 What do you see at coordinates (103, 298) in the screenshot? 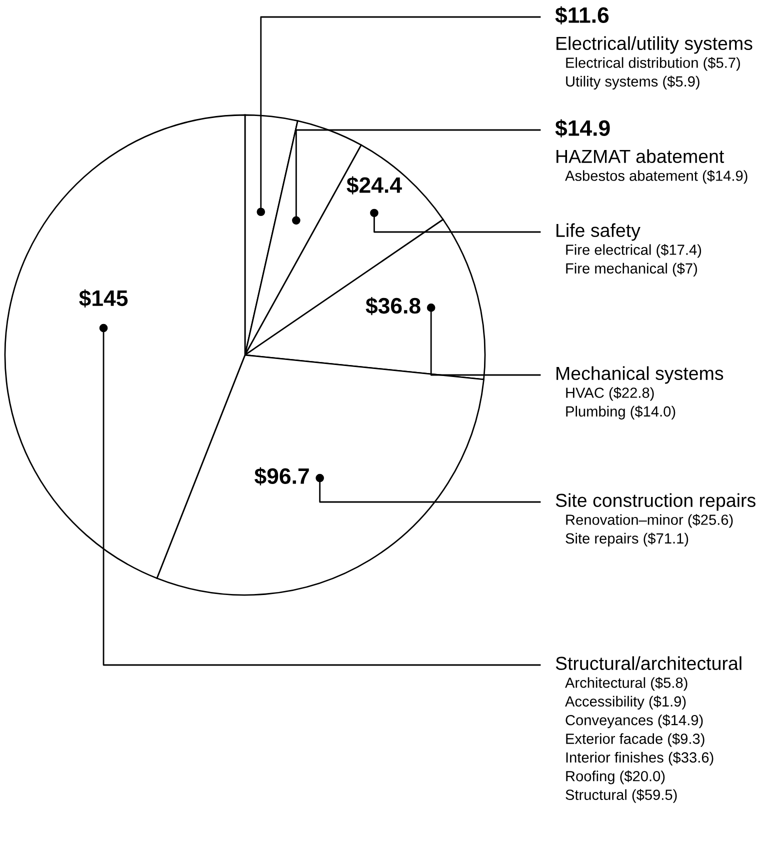
I see `data-label: $145` at bounding box center [103, 298].